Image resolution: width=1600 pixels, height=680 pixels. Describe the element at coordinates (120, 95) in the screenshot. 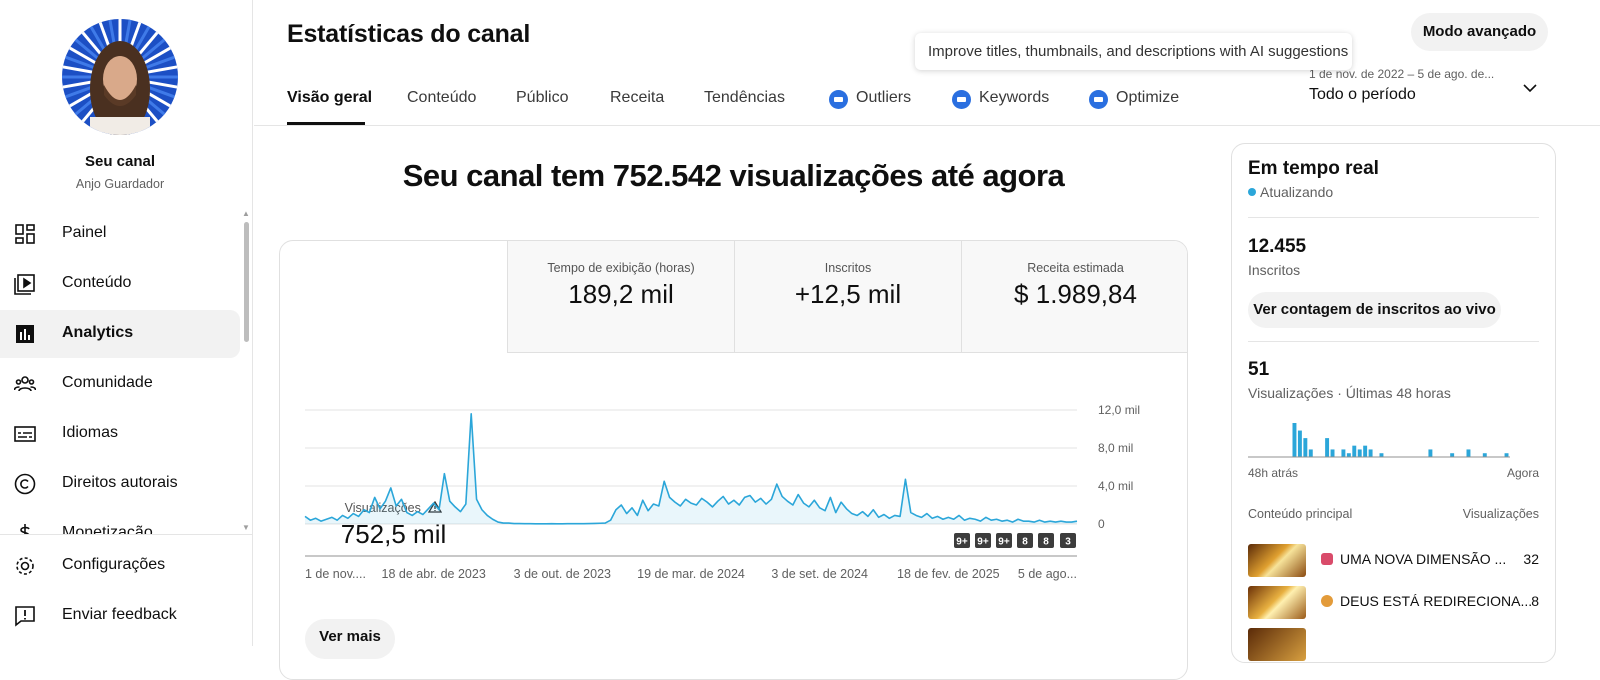

I see `avatar-beard` at that location.